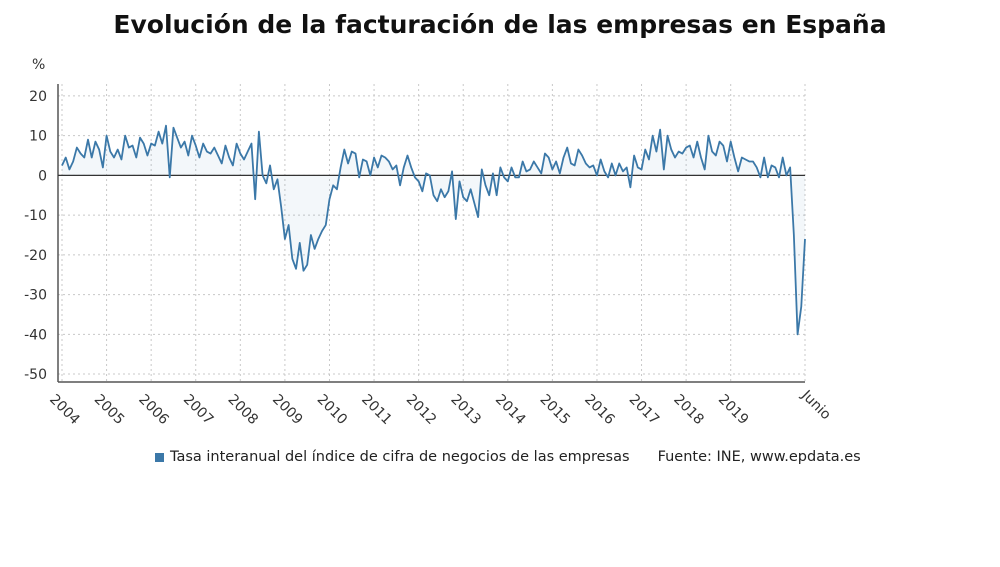 This screenshot has width=1000, height=567. Describe the element at coordinates (64, 410) in the screenshot. I see `x-tick-label: 2004` at that location.